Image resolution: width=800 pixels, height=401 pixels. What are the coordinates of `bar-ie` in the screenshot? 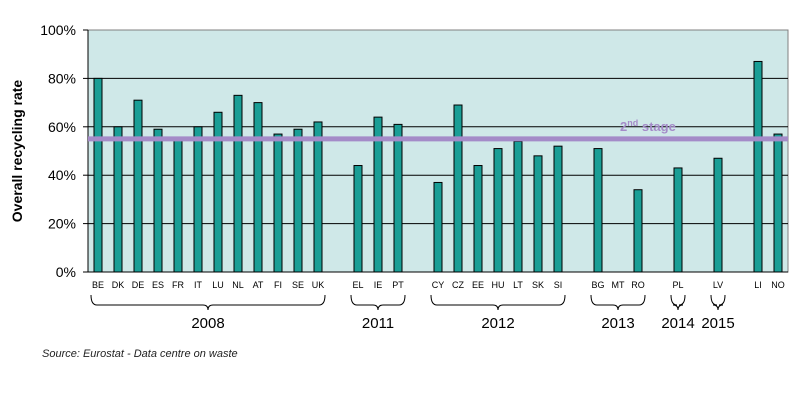 It's located at (378, 194).